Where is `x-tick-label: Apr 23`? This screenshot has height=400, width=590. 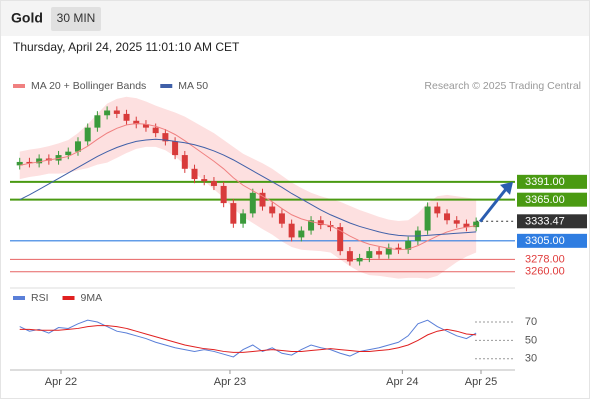
x-tick-label: Apr 23 is located at coordinates (230, 382).